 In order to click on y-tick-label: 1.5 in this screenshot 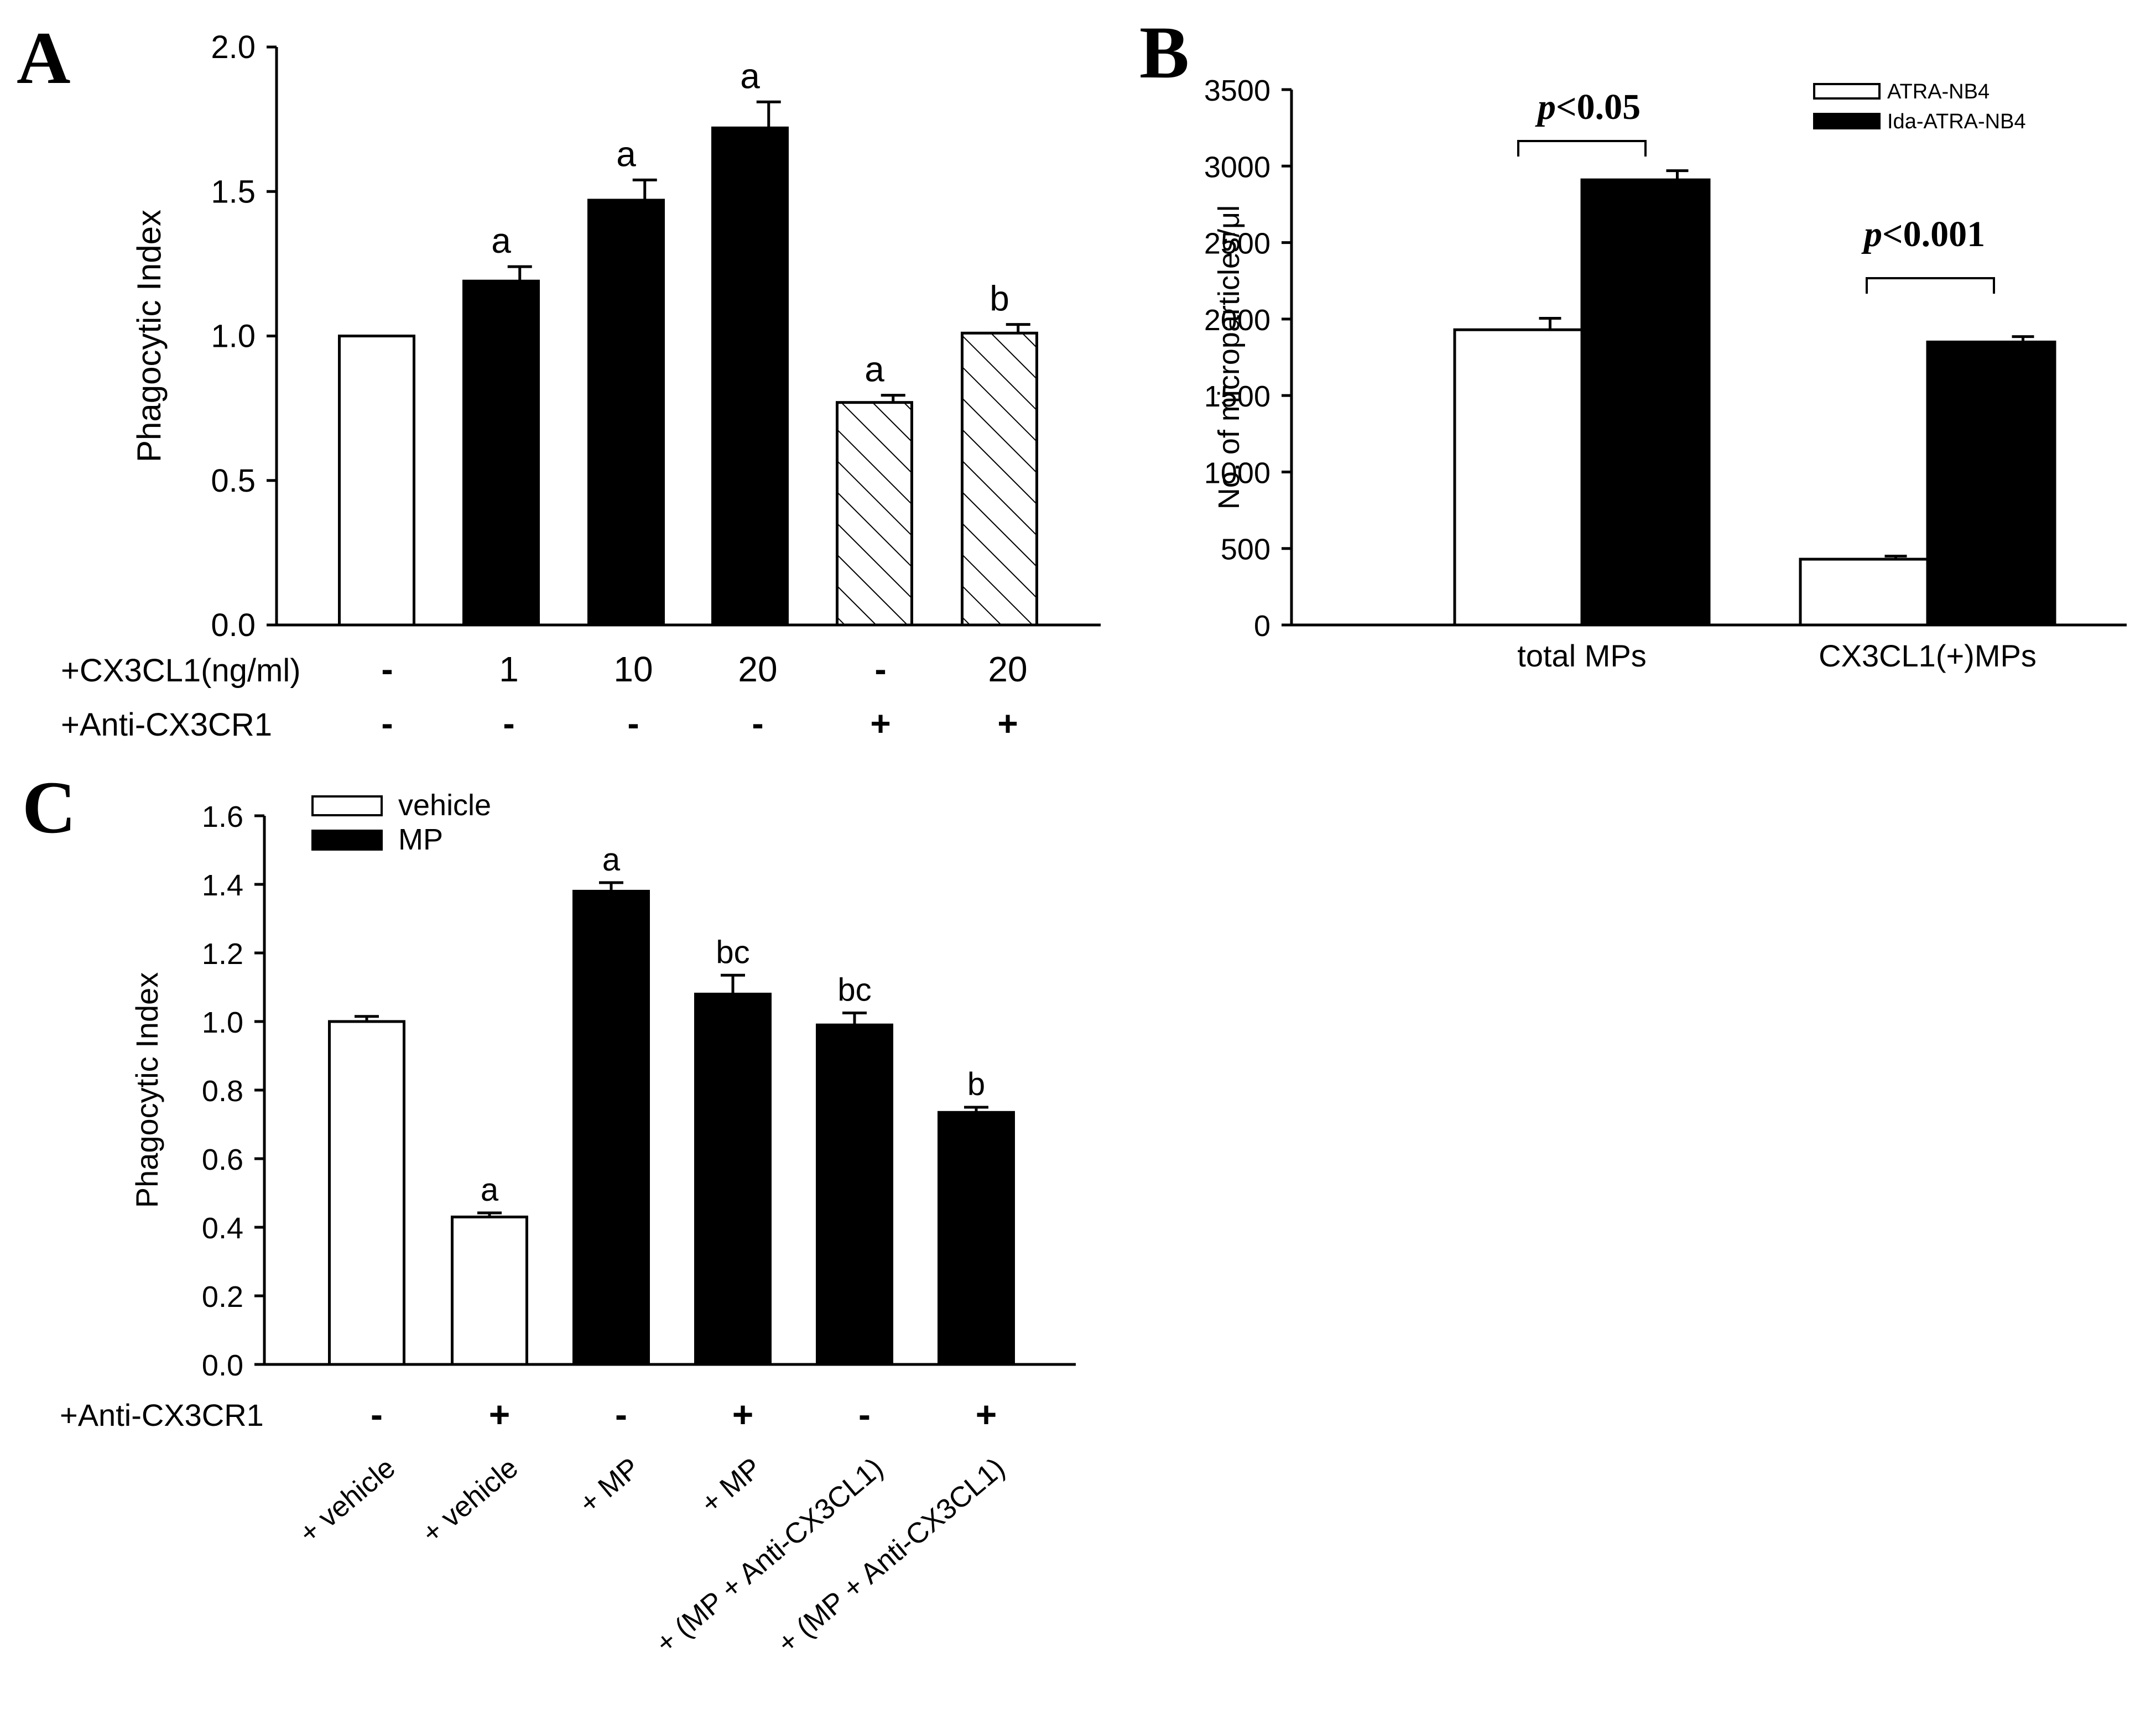, I will do `click(233, 192)`.